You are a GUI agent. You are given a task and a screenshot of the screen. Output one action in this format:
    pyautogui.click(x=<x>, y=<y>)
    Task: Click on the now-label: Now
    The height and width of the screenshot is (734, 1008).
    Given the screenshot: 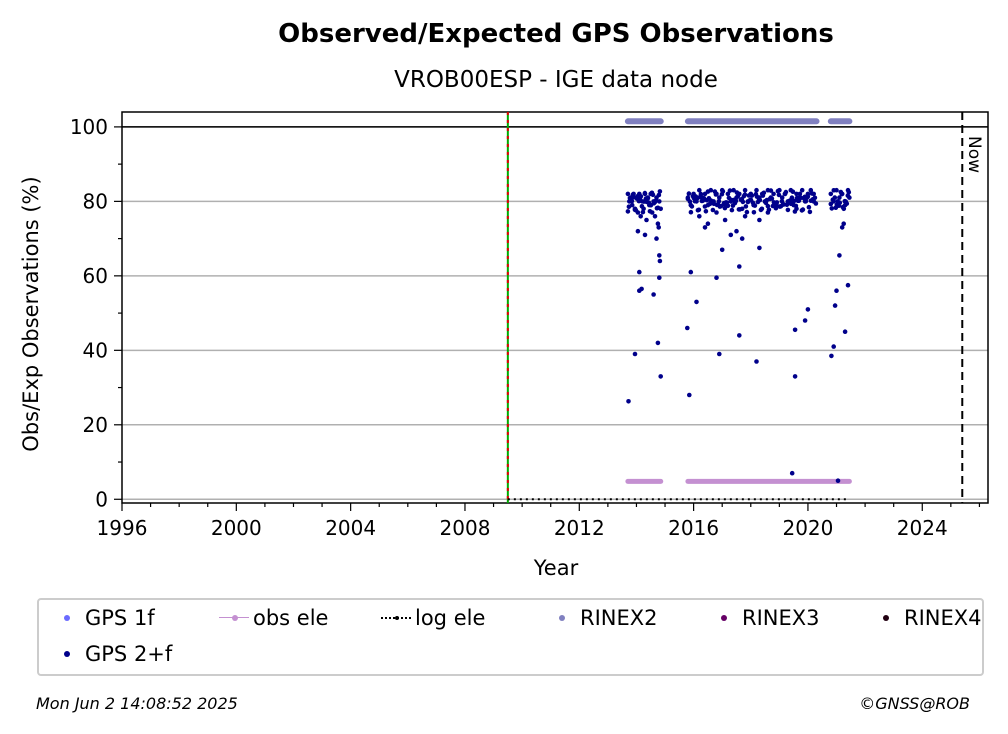 What is the action you would take?
    pyautogui.click(x=974, y=154)
    